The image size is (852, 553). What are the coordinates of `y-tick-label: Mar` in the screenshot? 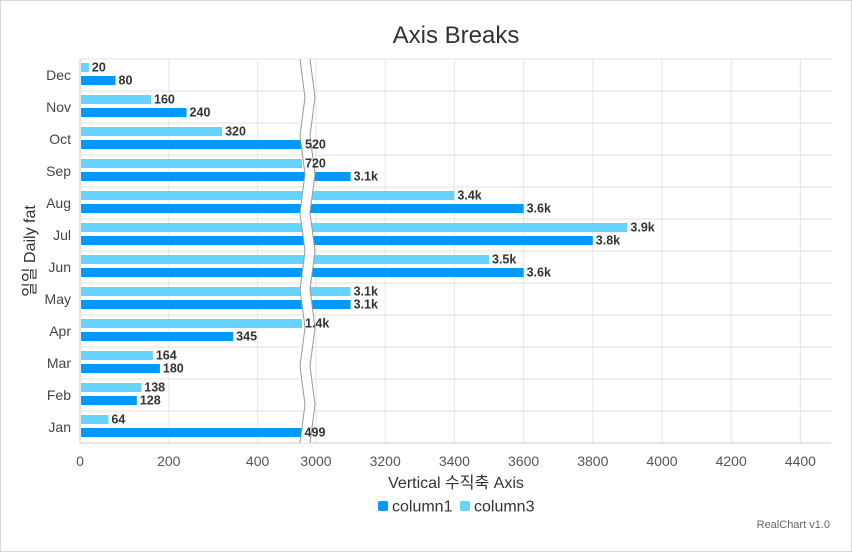 It's located at (59, 363).